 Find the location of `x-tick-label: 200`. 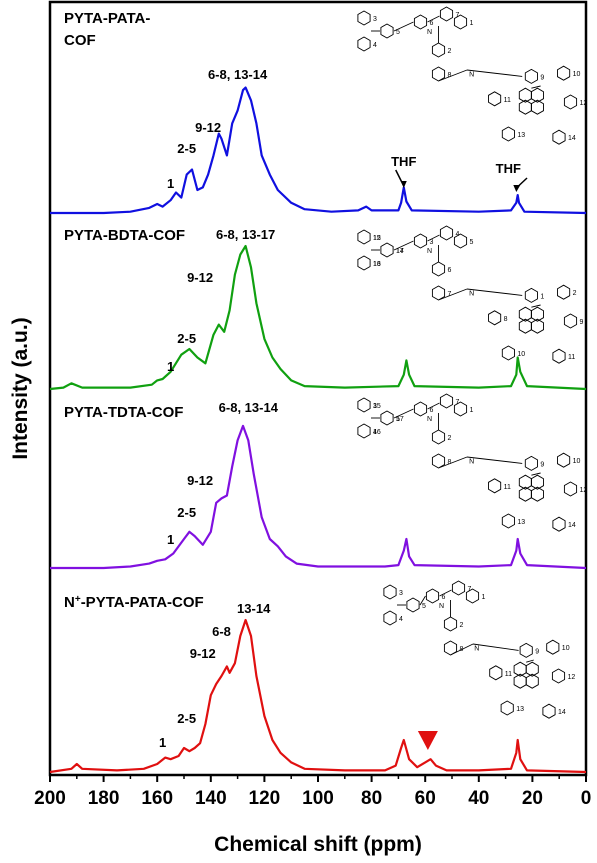

x-tick-label: 200 is located at coordinates (50, 798).